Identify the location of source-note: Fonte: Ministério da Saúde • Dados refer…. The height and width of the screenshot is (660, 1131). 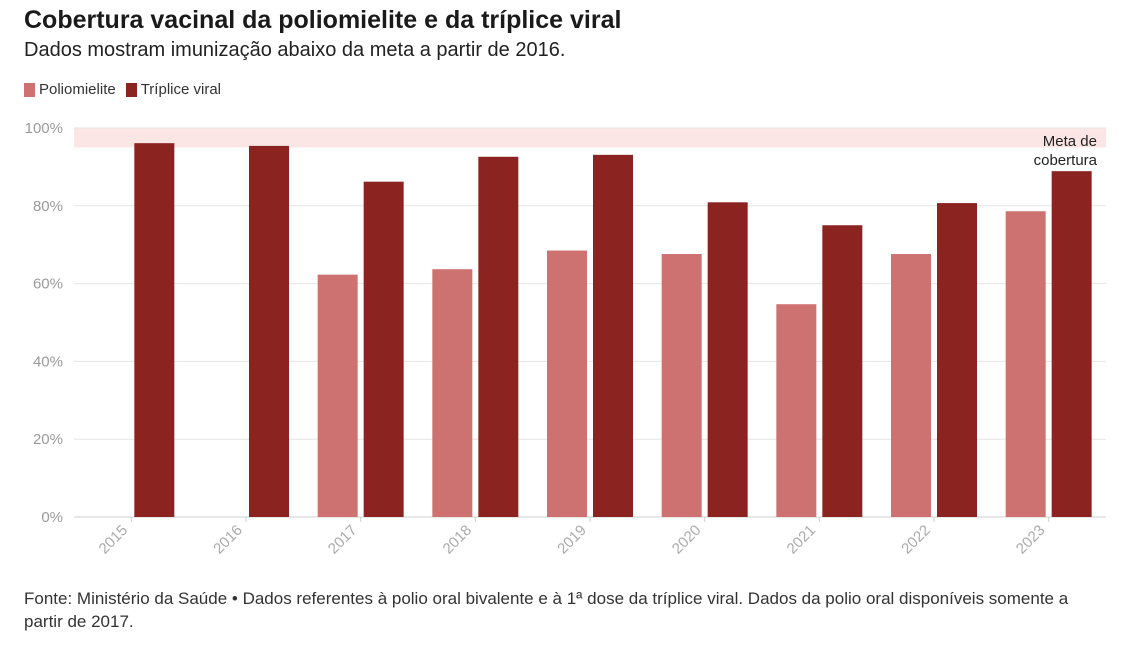
(546, 610).